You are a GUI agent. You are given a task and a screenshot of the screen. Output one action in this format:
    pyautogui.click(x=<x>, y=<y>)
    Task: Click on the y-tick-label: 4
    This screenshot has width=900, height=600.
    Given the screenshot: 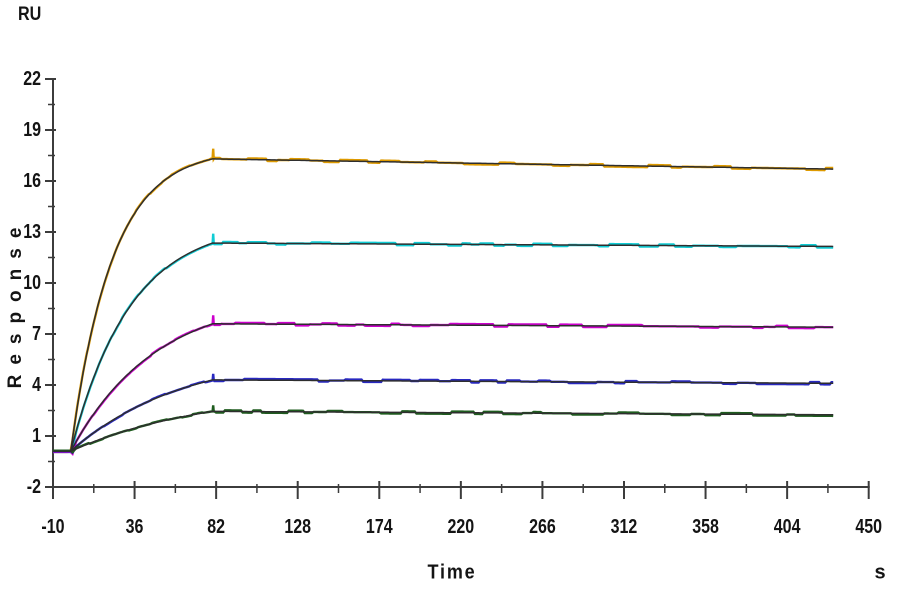 What is the action you would take?
    pyautogui.click(x=36, y=384)
    